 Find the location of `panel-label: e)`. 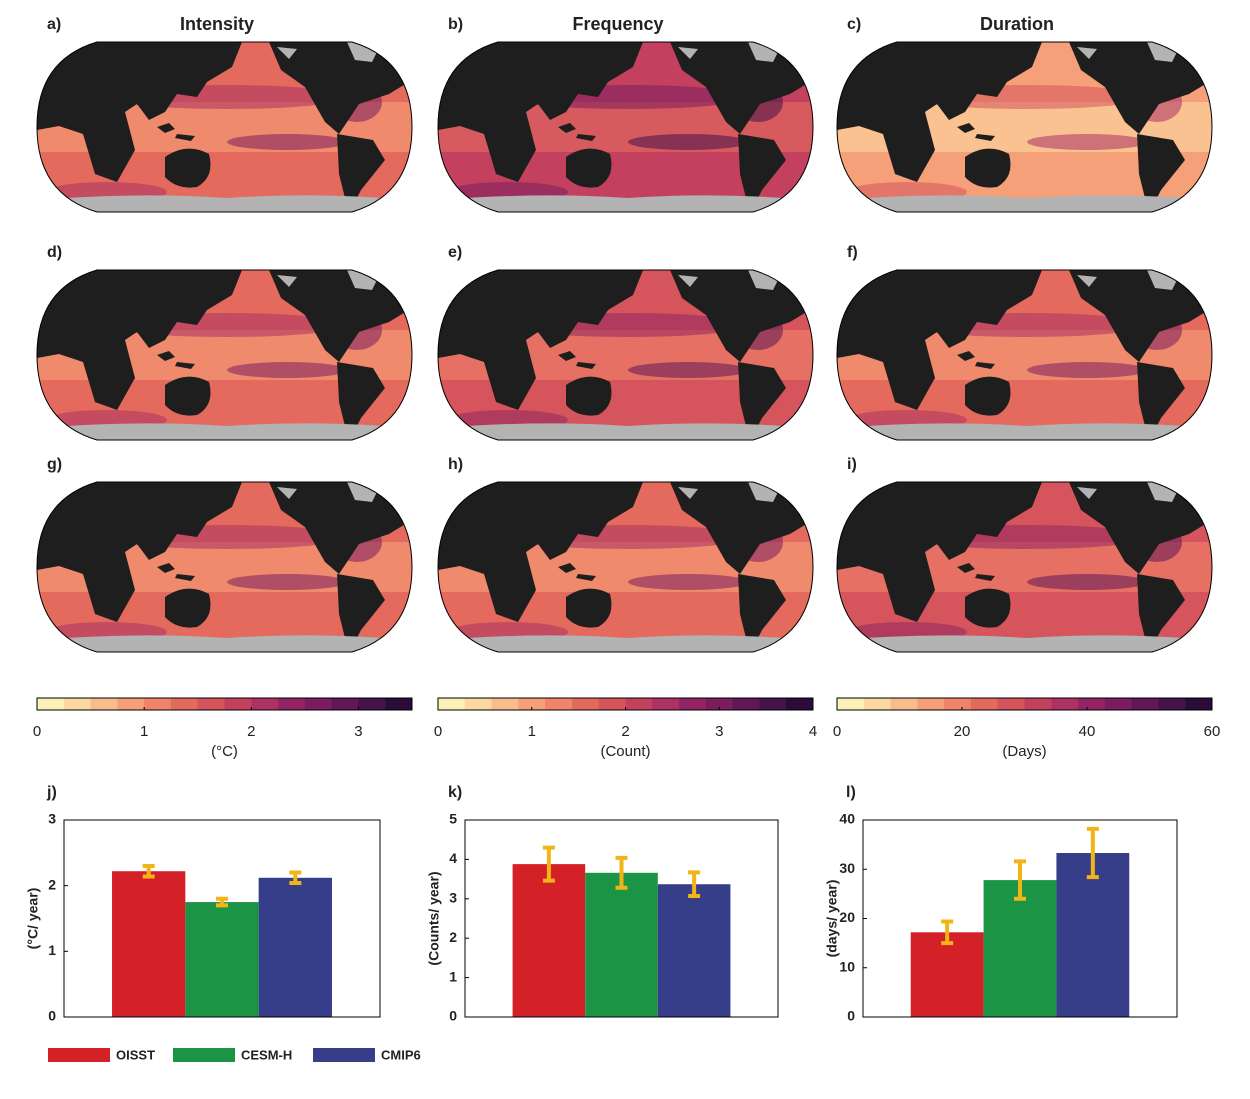

panel-label: e) is located at coordinates (455, 252).